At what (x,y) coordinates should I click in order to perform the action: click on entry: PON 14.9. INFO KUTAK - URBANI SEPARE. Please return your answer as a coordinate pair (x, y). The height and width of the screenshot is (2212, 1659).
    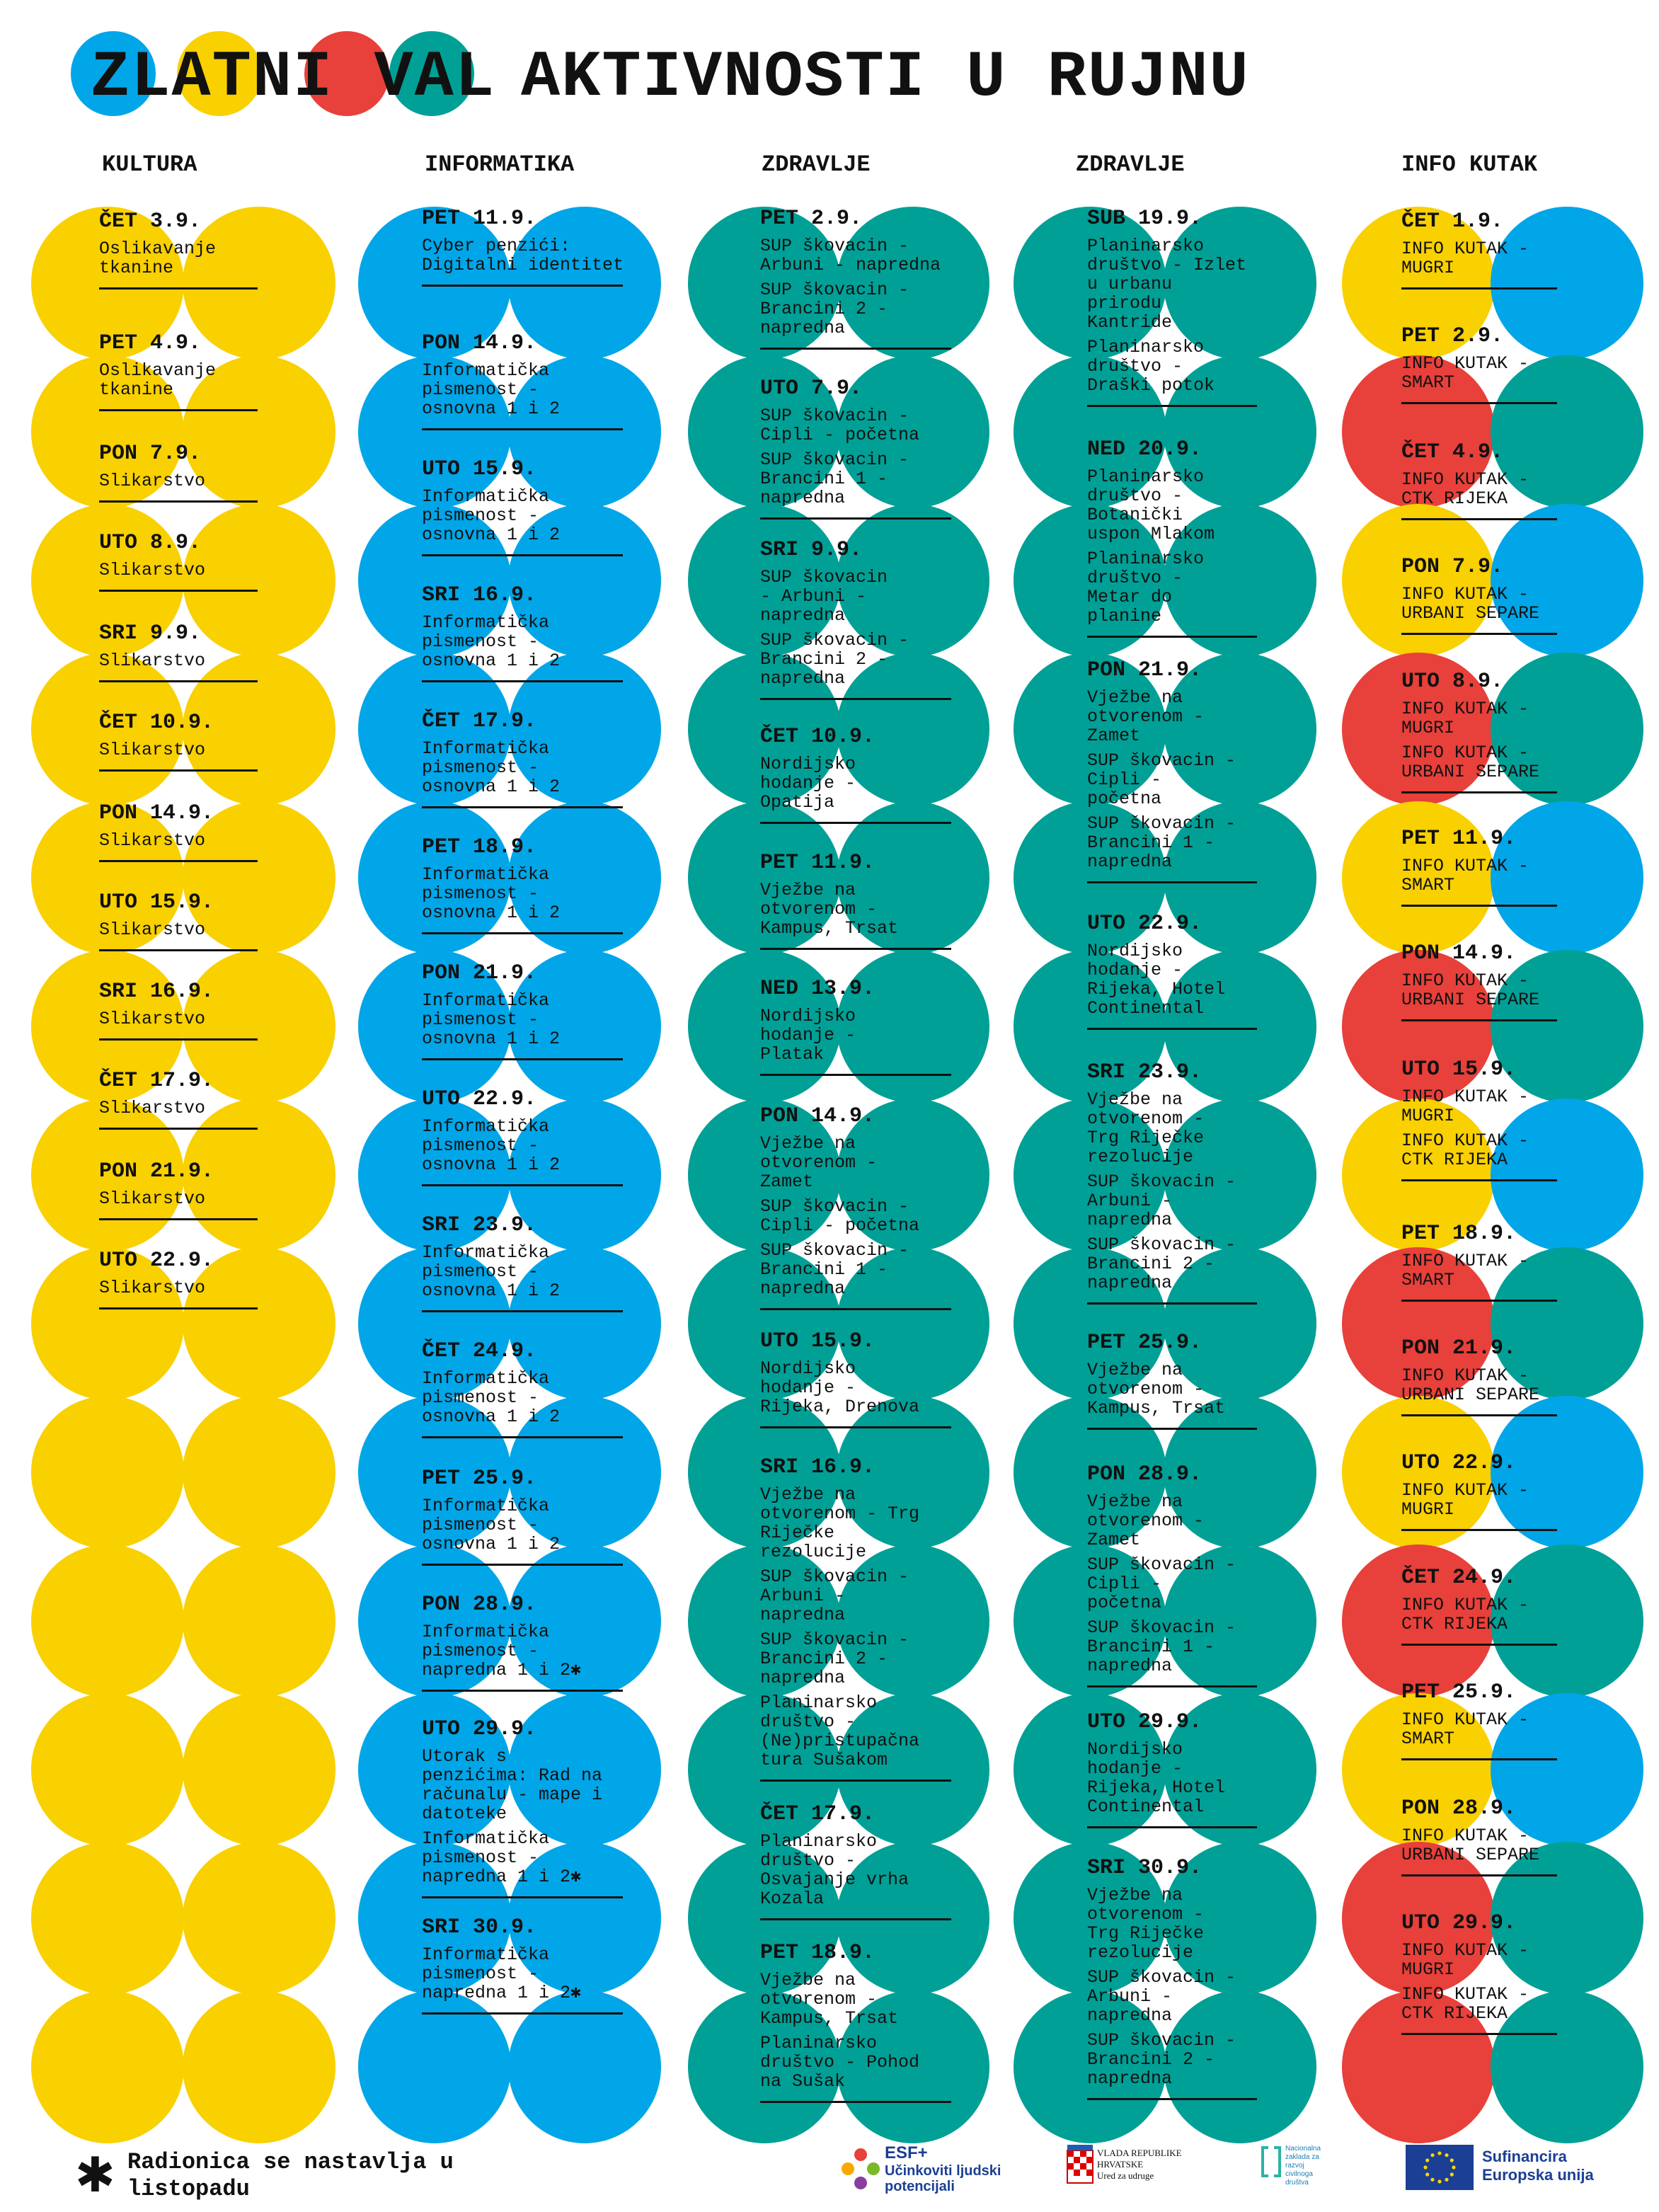
    Looking at the image, I should click on (1479, 981).